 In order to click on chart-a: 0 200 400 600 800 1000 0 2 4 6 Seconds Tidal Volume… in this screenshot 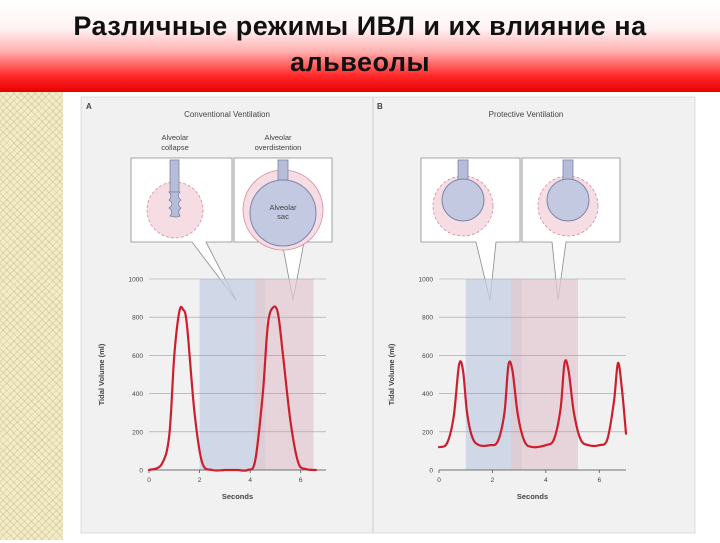, I will do `click(211, 389)`.